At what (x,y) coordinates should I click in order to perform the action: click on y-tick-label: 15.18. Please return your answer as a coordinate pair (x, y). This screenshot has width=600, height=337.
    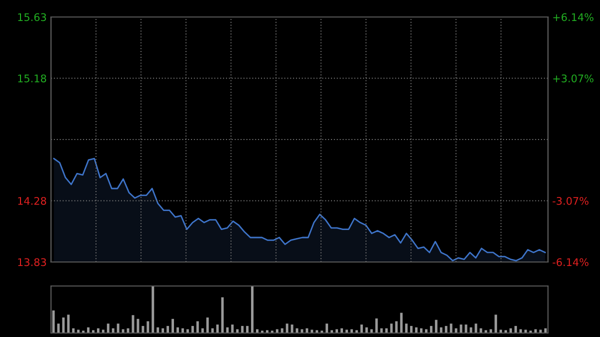
    Looking at the image, I should click on (32, 78).